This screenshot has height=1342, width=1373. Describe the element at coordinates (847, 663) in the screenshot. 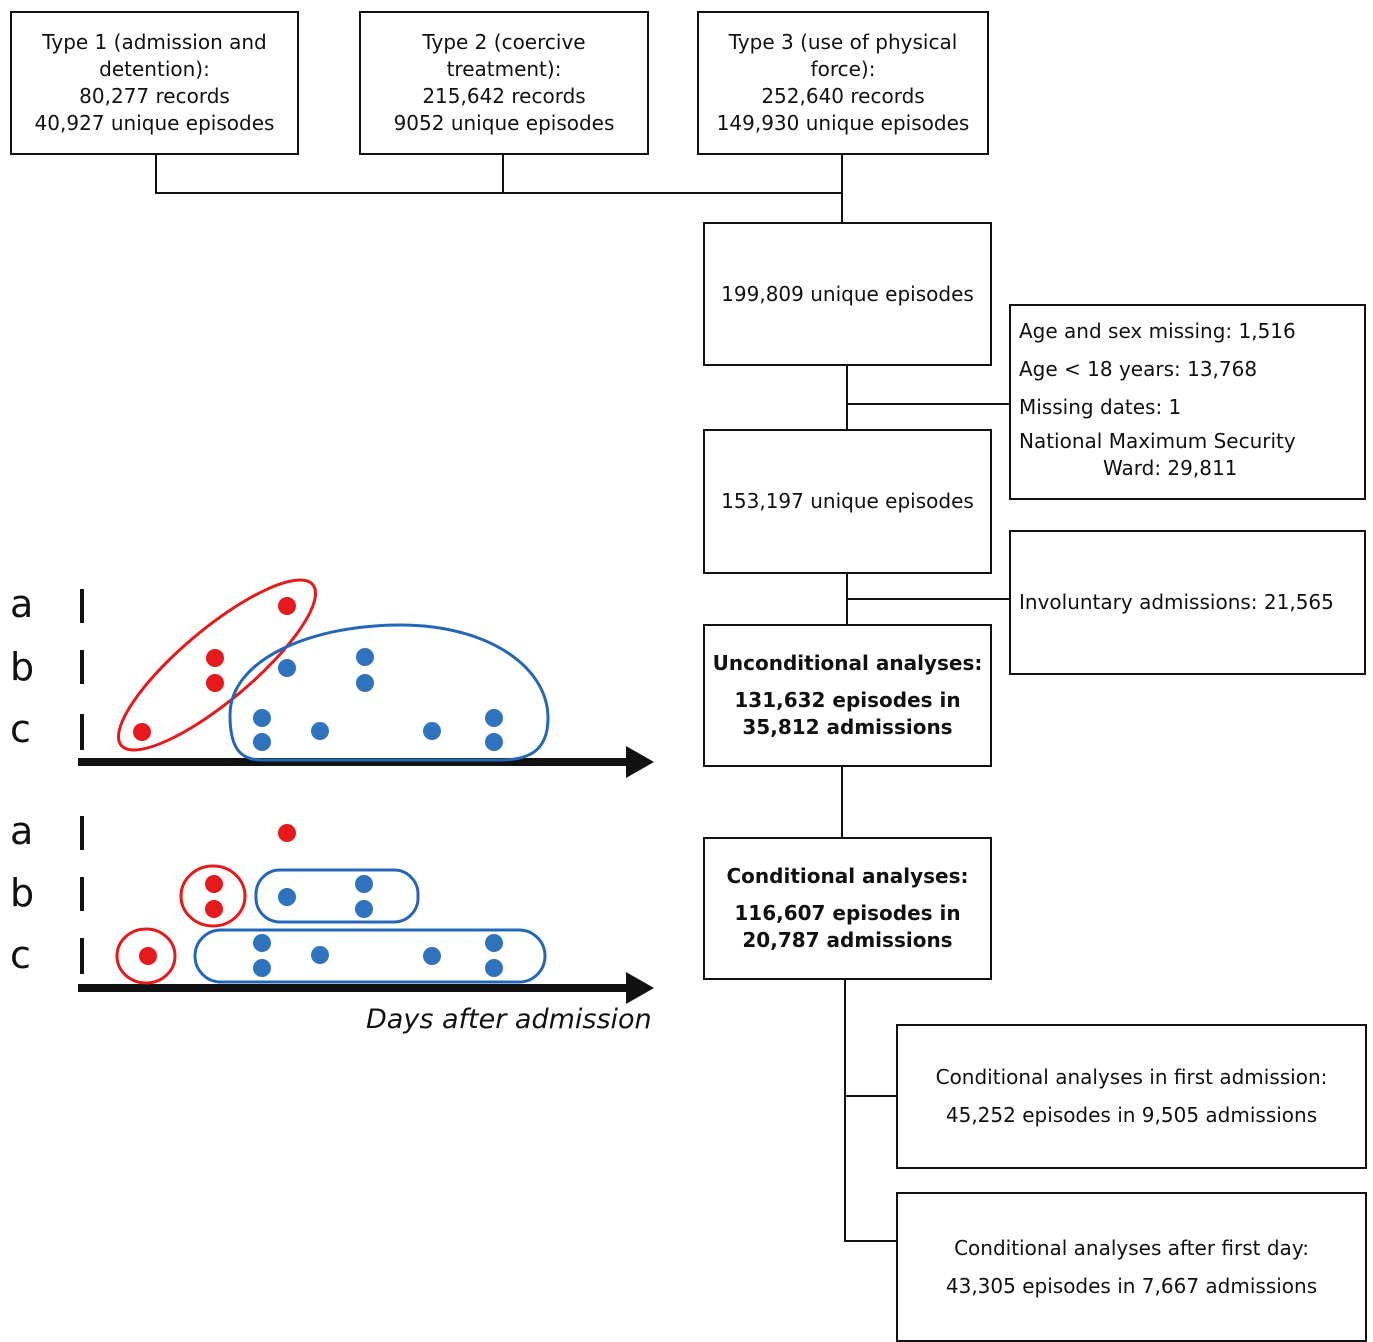

I see `unconditional-title: Unconditional analyses:` at that location.